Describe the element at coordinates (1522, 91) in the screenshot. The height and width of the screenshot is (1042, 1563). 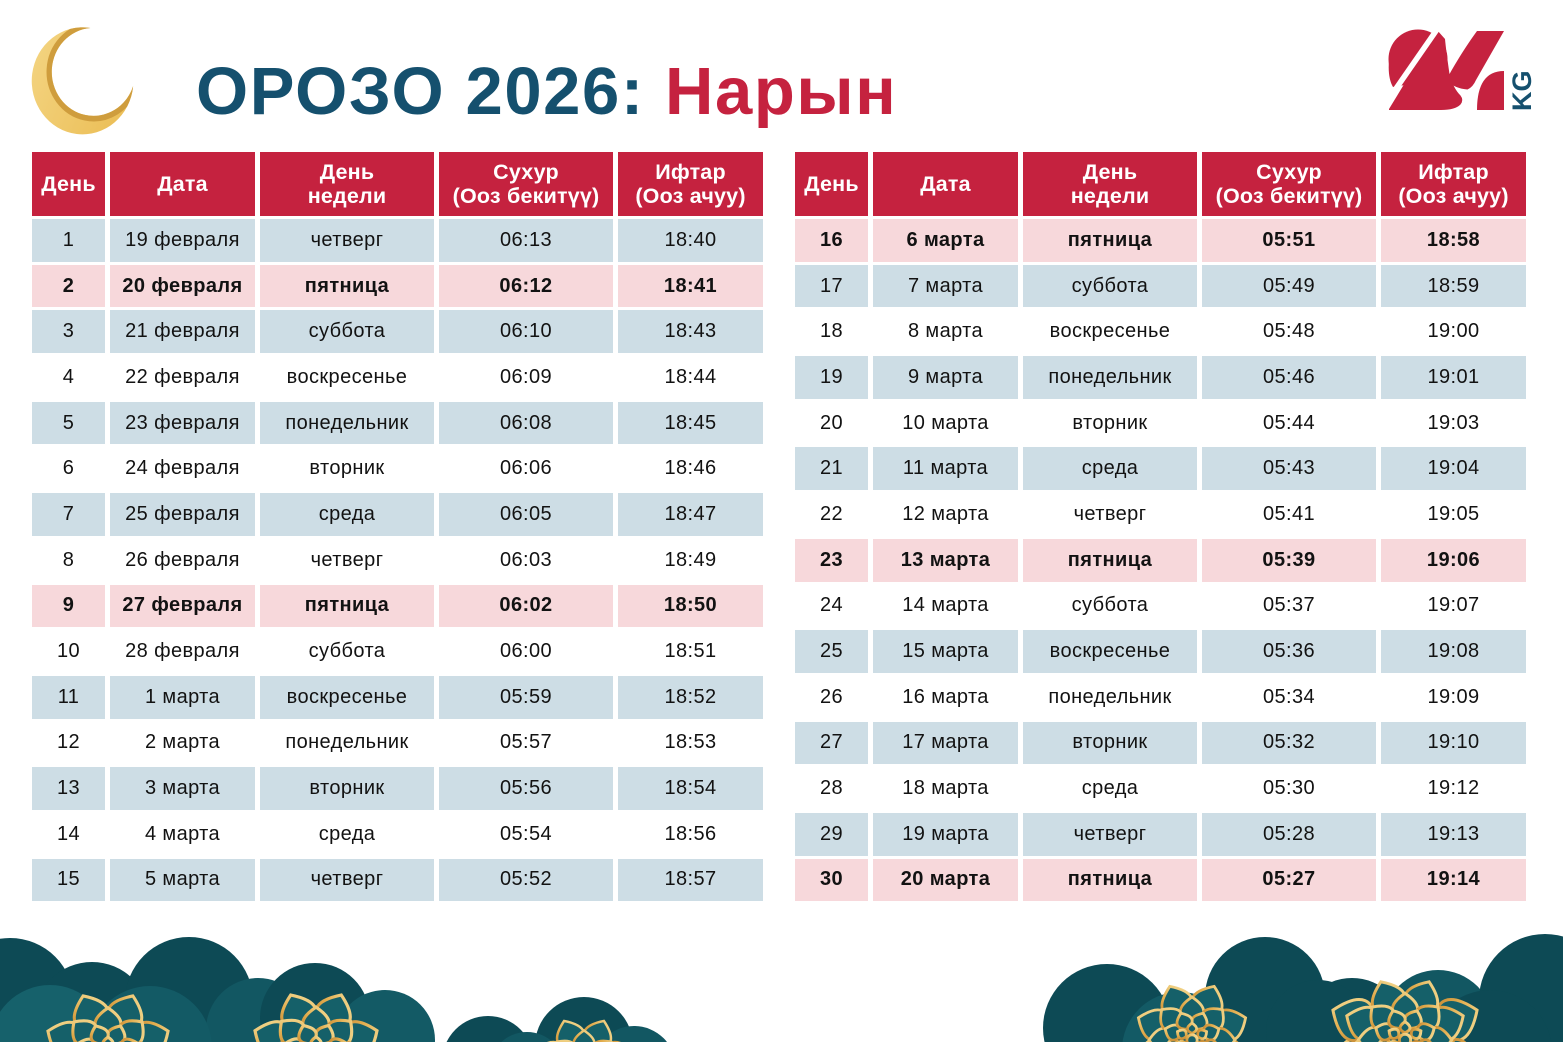
I see `svg-text: KG` at that location.